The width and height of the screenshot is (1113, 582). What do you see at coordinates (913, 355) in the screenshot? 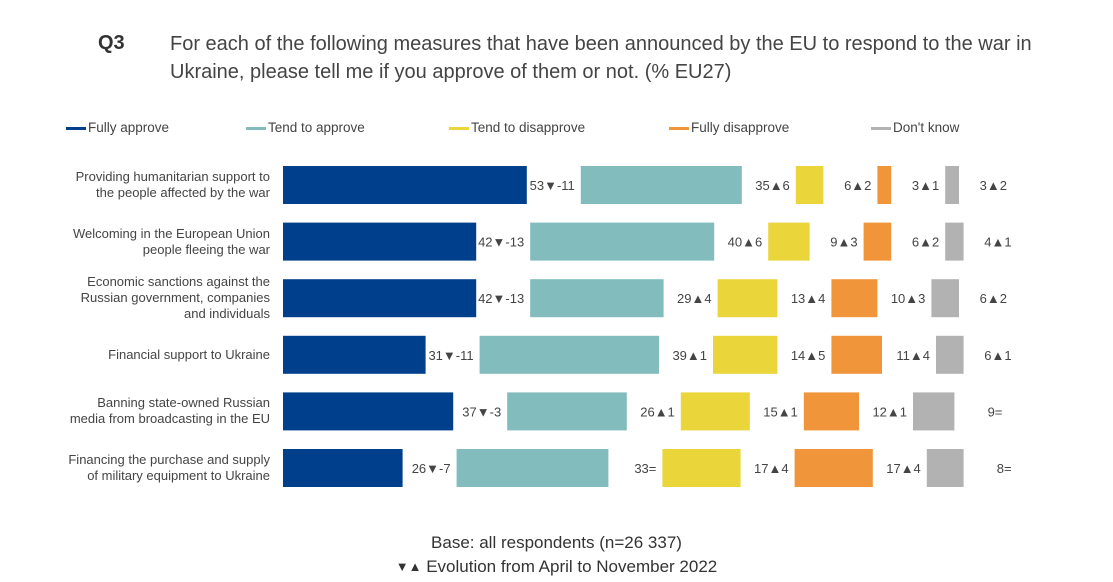
I see `value-label: 11▲4` at bounding box center [913, 355].